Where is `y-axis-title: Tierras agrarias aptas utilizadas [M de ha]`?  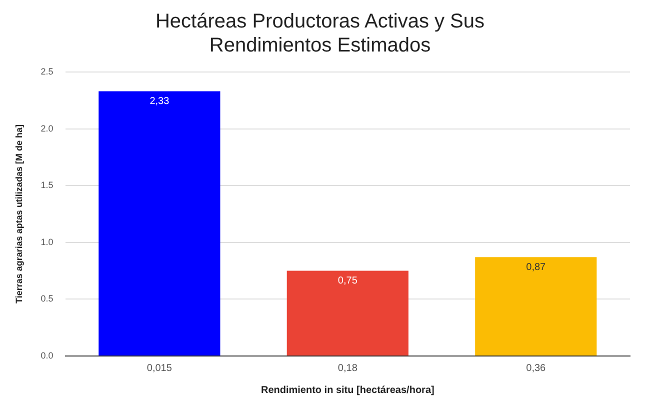 y-axis-title: Tierras agrarias aptas utilizadas [M de ha] is located at coordinates (19, 214).